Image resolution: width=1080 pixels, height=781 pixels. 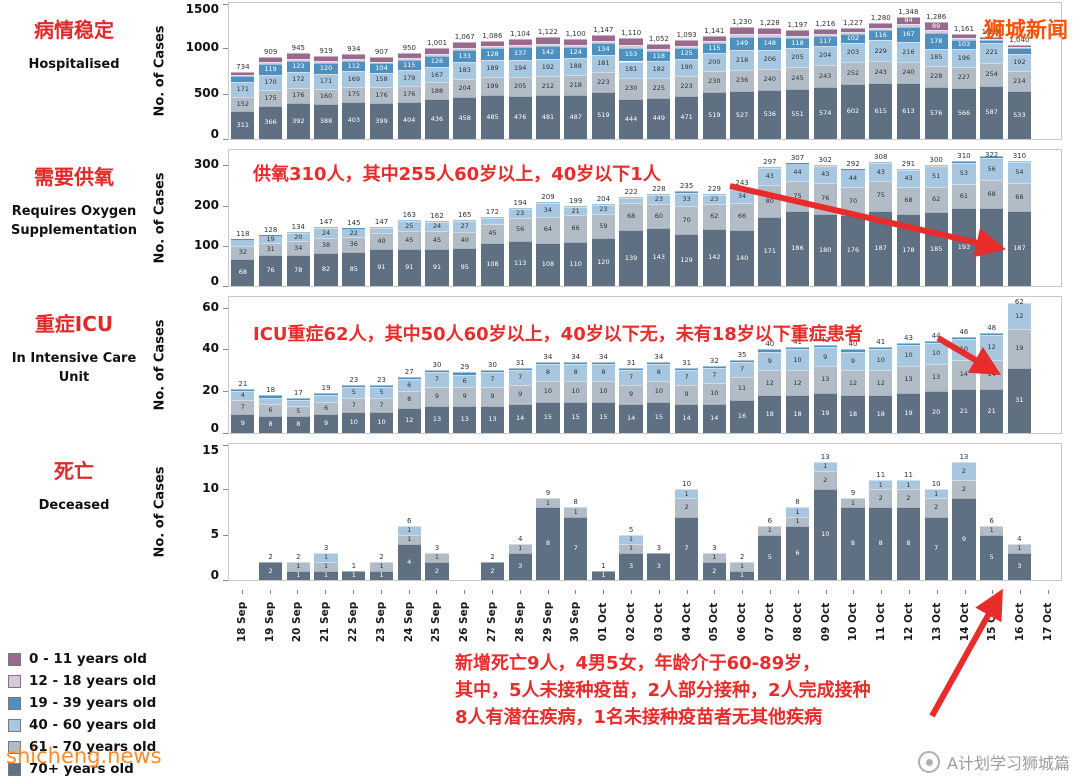 I want to click on bar-segment: 134, so click(x=603, y=49).